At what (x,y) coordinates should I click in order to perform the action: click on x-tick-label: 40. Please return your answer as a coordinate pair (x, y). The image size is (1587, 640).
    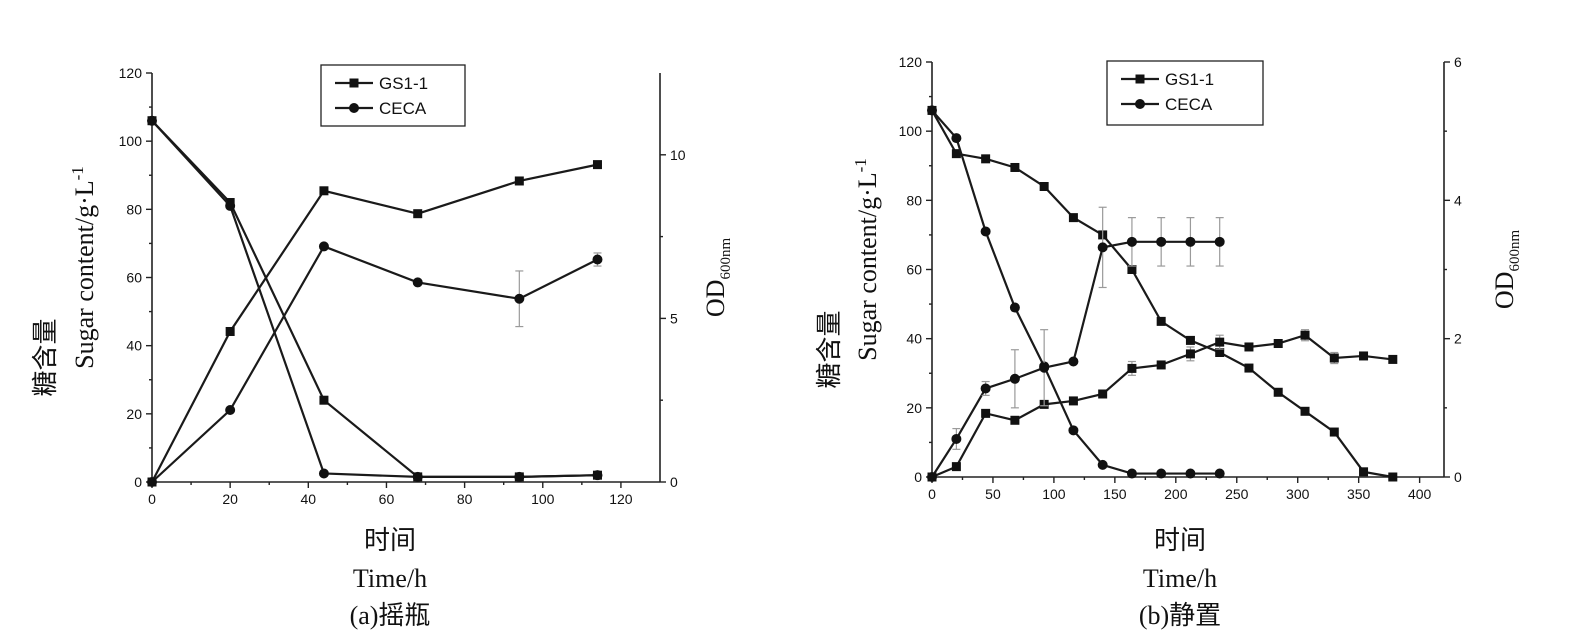
    Looking at the image, I should click on (309, 499).